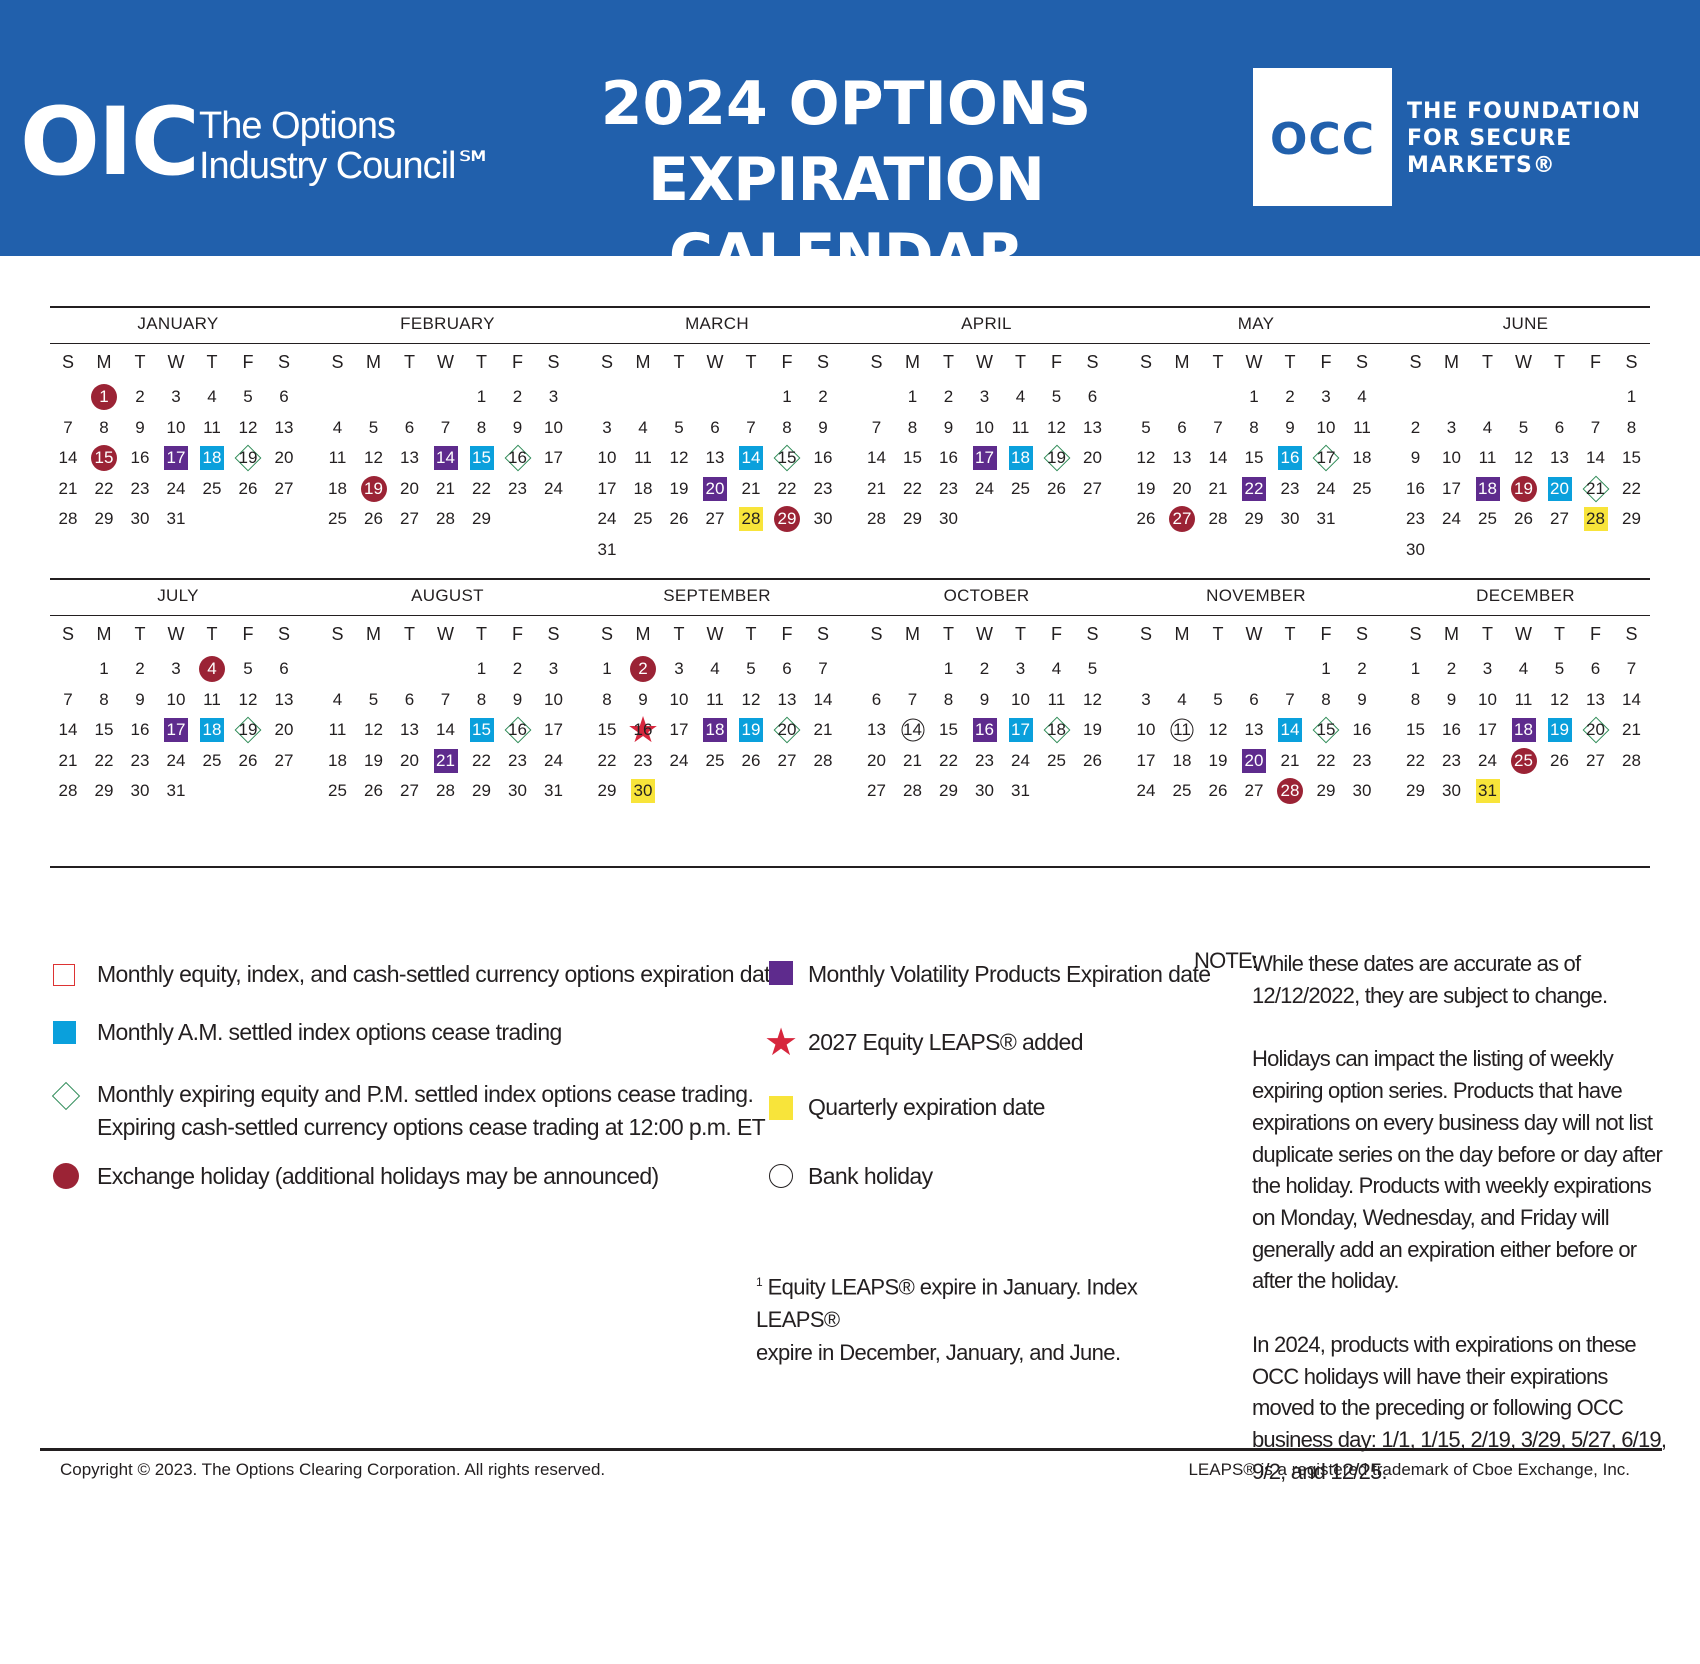  Describe the element at coordinates (445, 362) in the screenshot. I see `weekday-label: W` at that location.